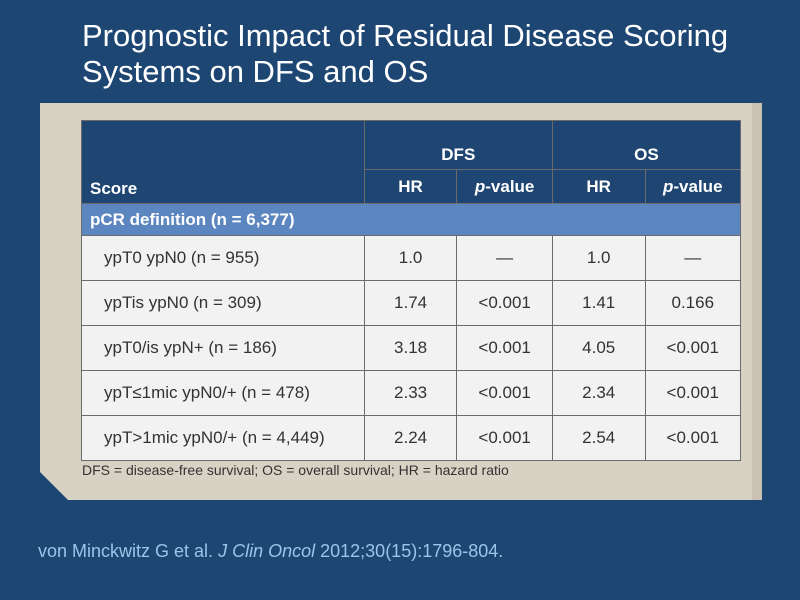  Describe the element at coordinates (598, 438) in the screenshot. I see `os-hr-cell: 2.54` at that location.